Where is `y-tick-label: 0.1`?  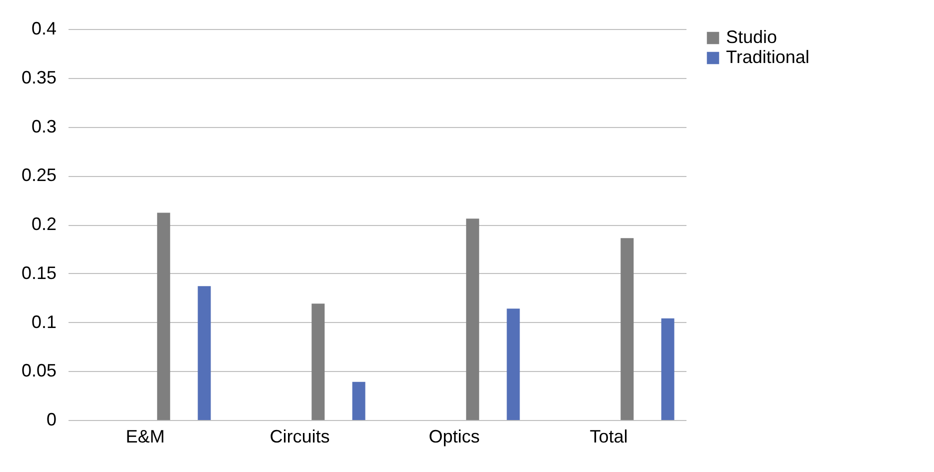 y-tick-label: 0.1 is located at coordinates (43, 322).